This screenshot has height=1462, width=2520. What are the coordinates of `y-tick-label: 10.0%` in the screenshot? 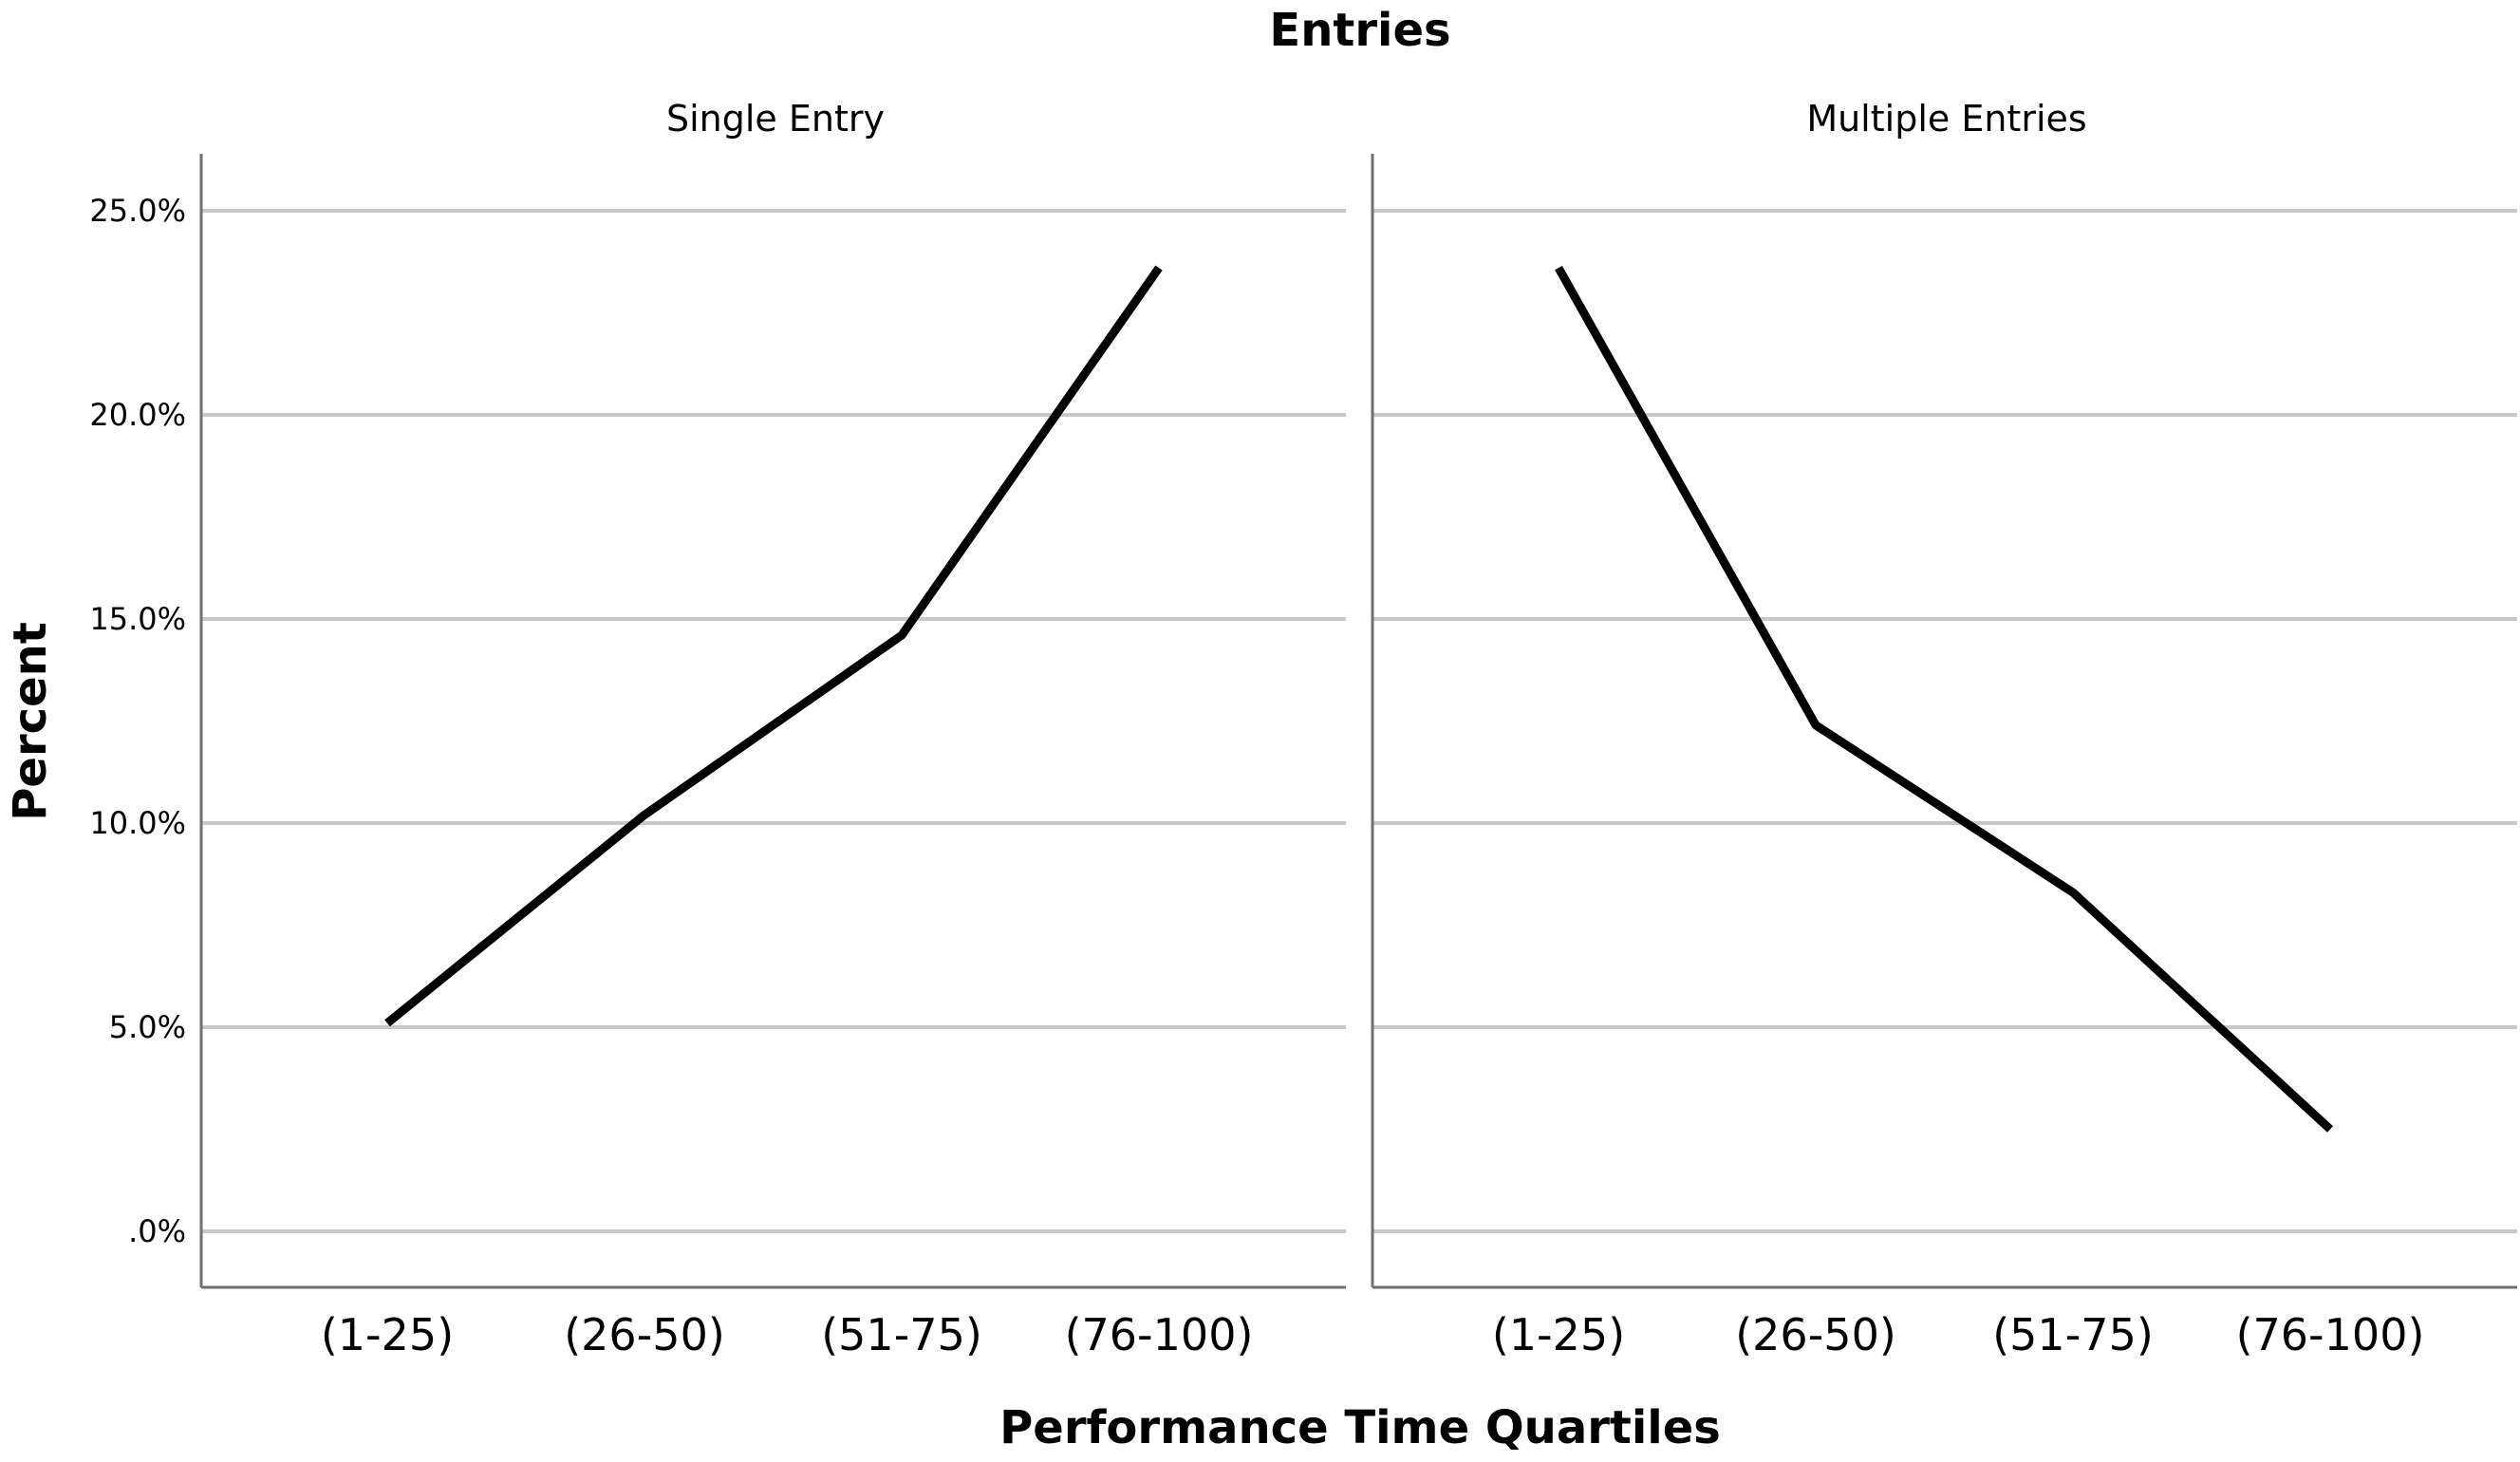 It's located at (138, 823).